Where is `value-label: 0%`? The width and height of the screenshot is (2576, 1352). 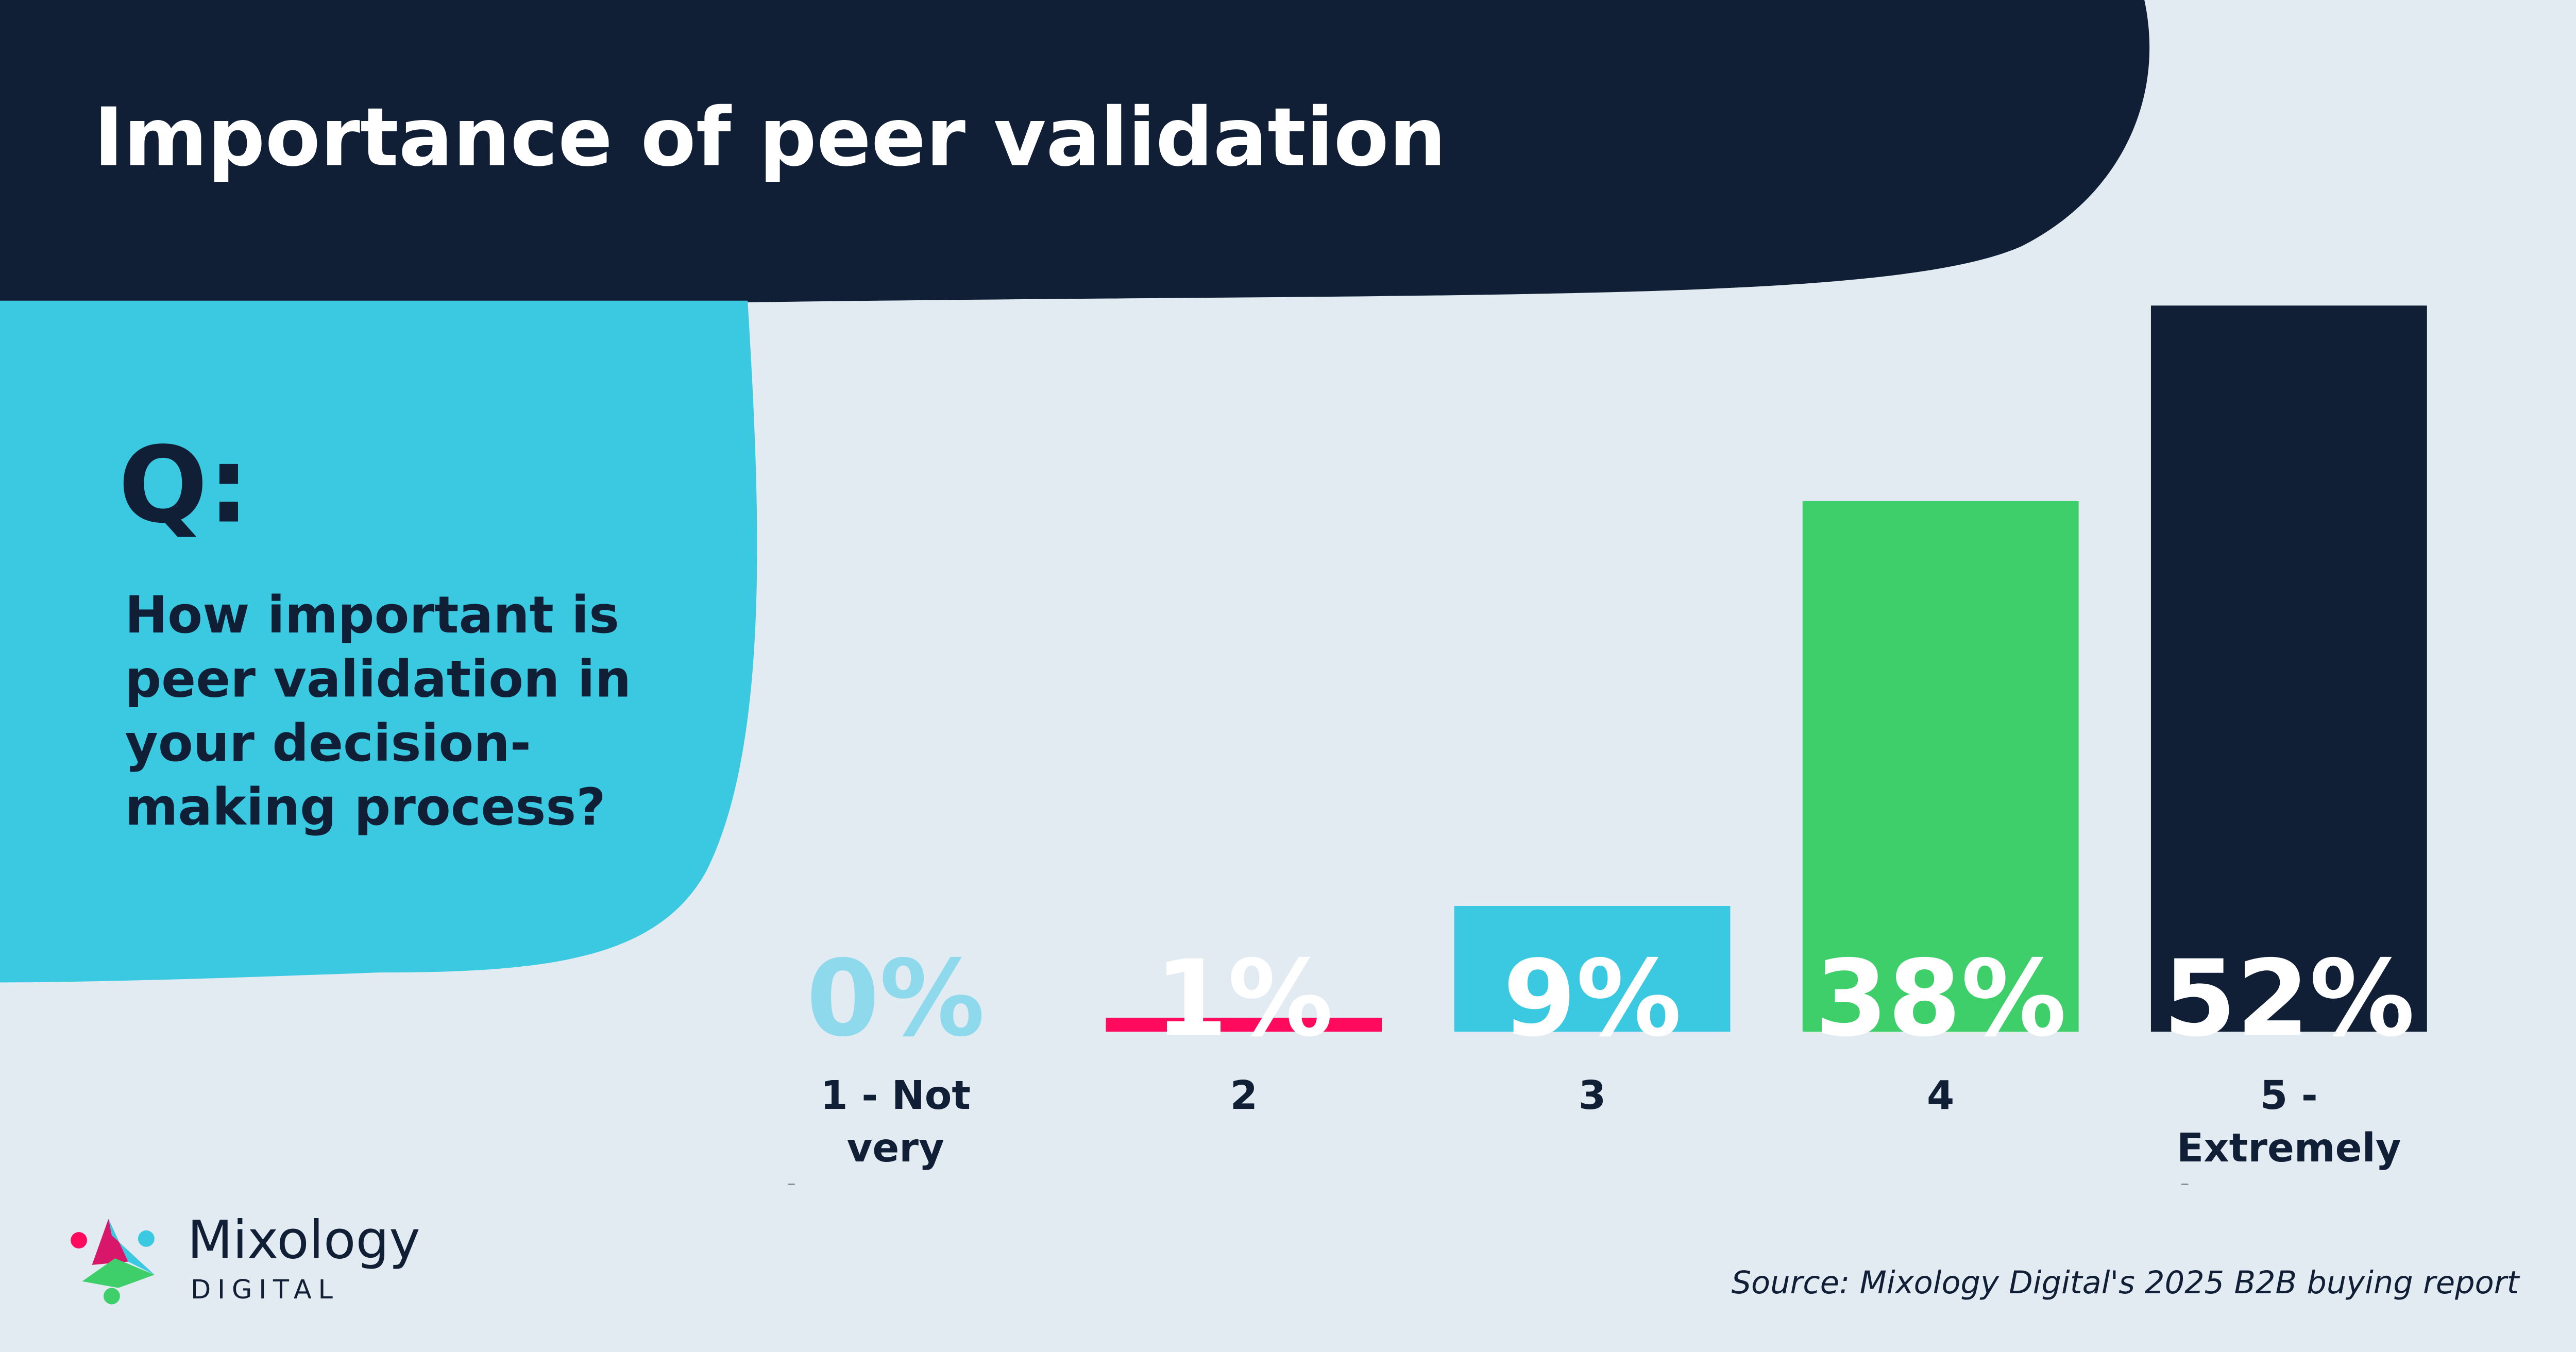 value-label: 0% is located at coordinates (895, 999).